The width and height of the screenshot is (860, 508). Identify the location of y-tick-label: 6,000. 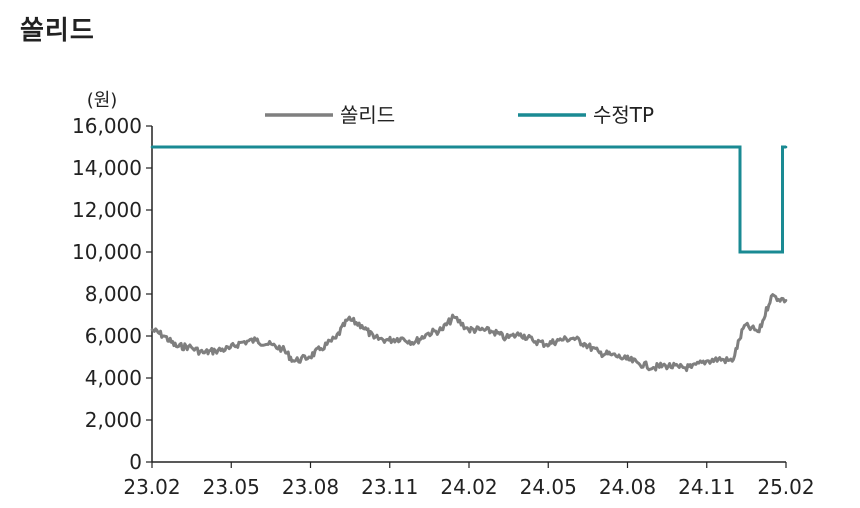
(113, 336).